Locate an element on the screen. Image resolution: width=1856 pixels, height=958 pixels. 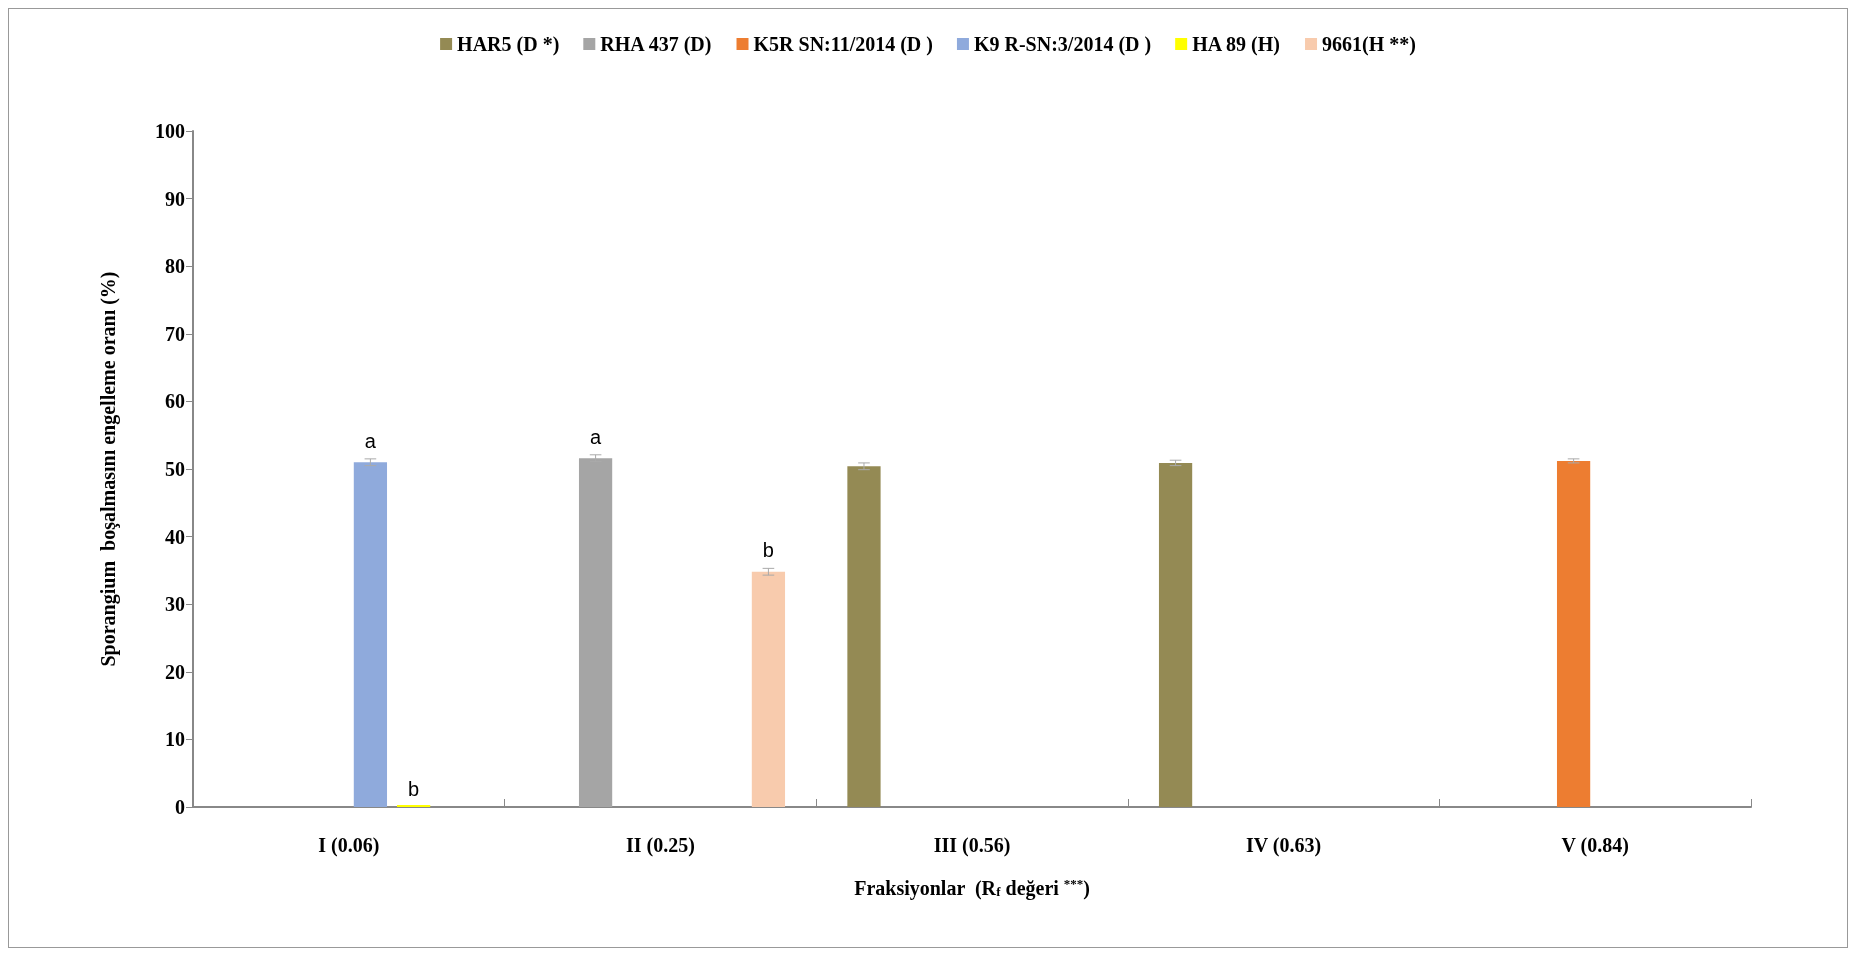
legend-label: HAR5 (D *) is located at coordinates (508, 44).